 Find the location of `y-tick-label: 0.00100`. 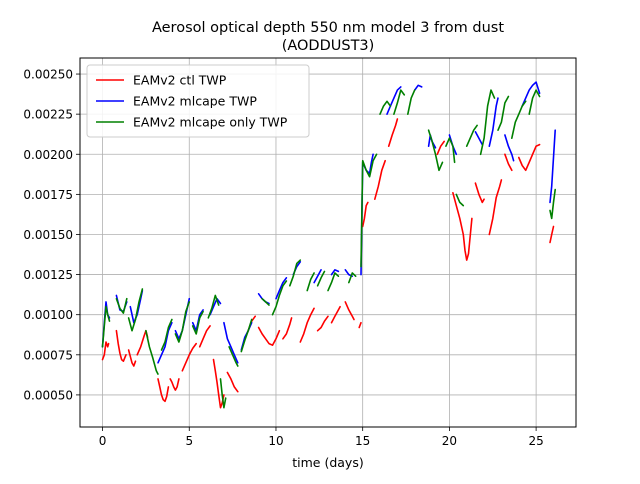

y-tick-label: 0.00100 is located at coordinates (48, 315).